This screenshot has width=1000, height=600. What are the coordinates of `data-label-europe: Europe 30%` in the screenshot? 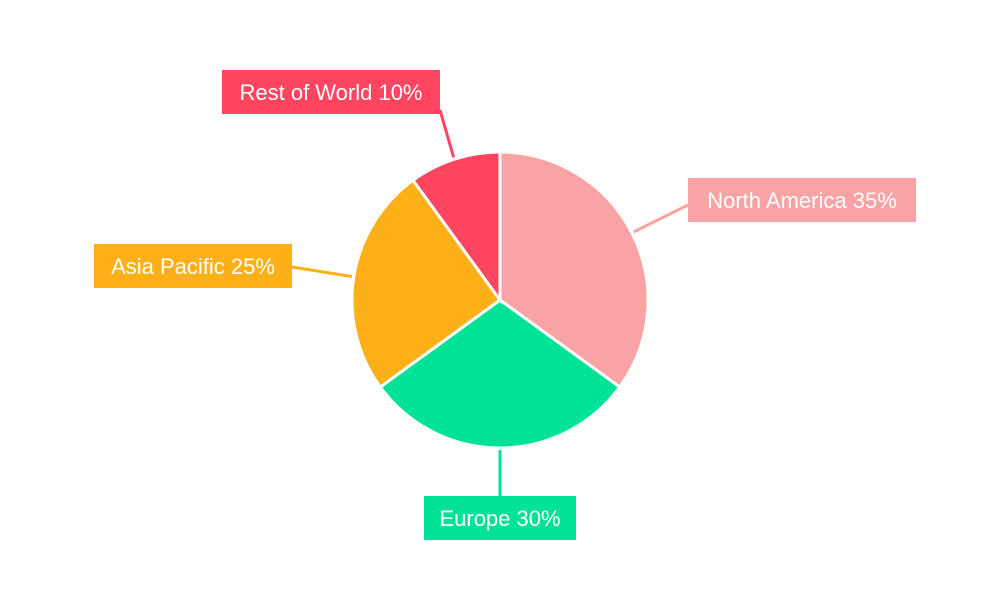 It's located at (500, 518).